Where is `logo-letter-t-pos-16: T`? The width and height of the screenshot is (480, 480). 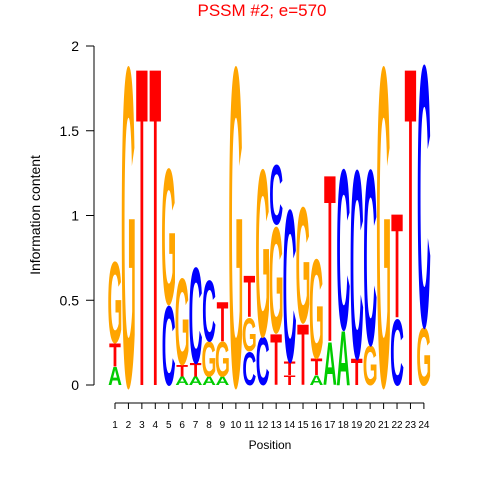
logo-letter-t-pos-16: T is located at coordinates (317, 367).